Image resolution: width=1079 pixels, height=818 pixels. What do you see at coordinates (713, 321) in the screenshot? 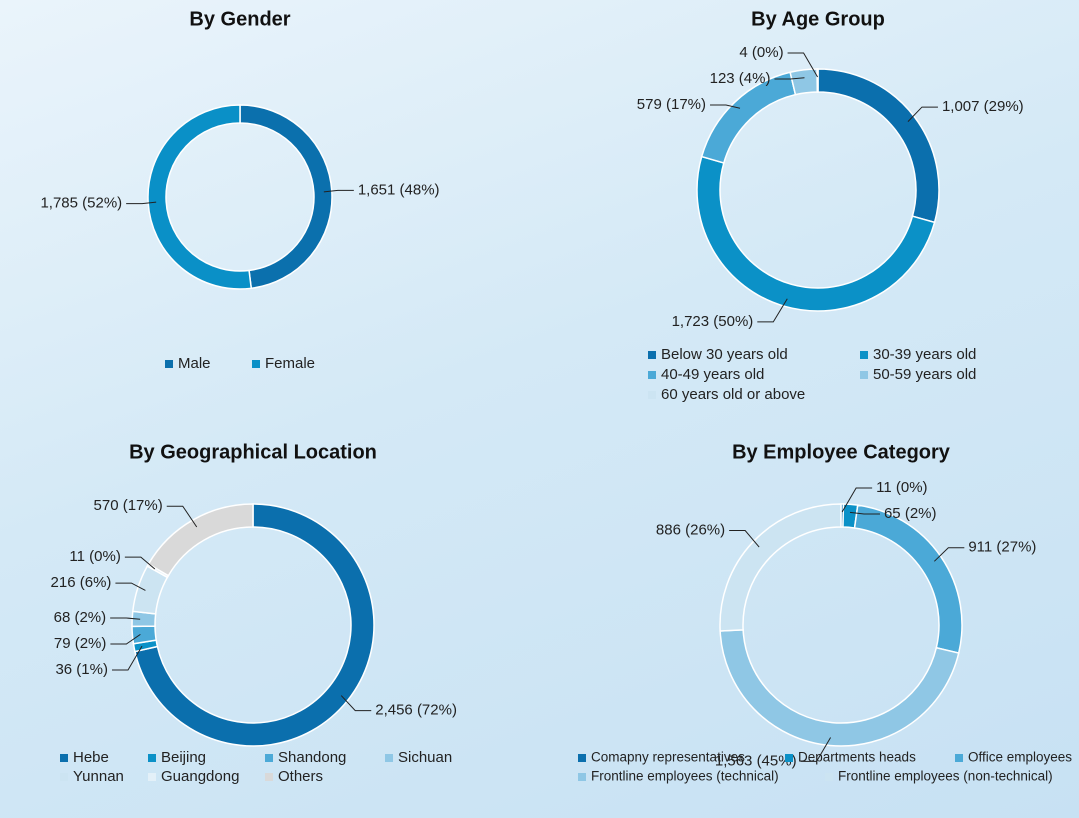
I see `data-label: 1,723 (50%)` at bounding box center [713, 321].